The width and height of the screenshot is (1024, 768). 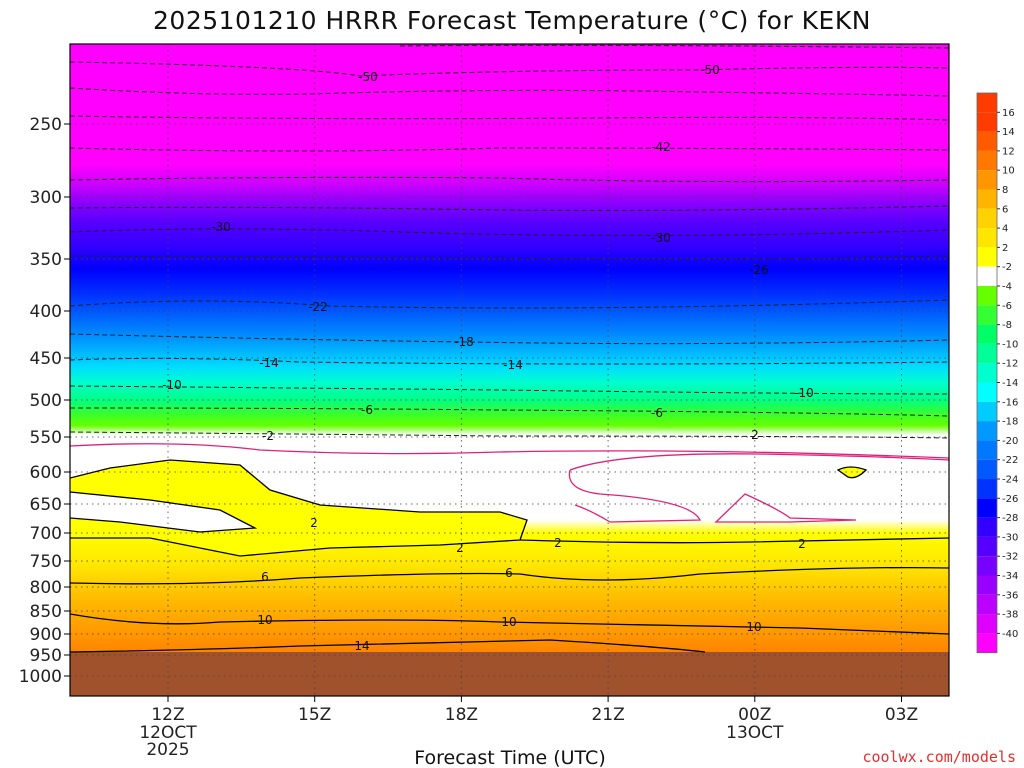 What do you see at coordinates (1010, 364) in the screenshot?
I see `colorbar-tick-label: -12` at bounding box center [1010, 364].